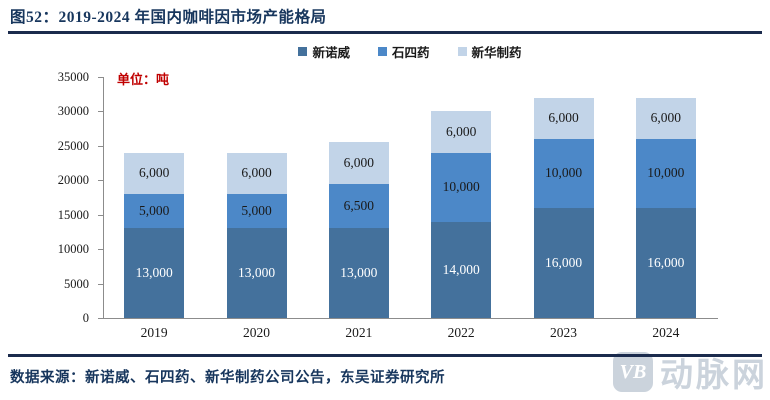 Image resolution: width=770 pixels, height=400 pixels. What do you see at coordinates (85, 318) in the screenshot?
I see `y-axis-label: 0` at bounding box center [85, 318].